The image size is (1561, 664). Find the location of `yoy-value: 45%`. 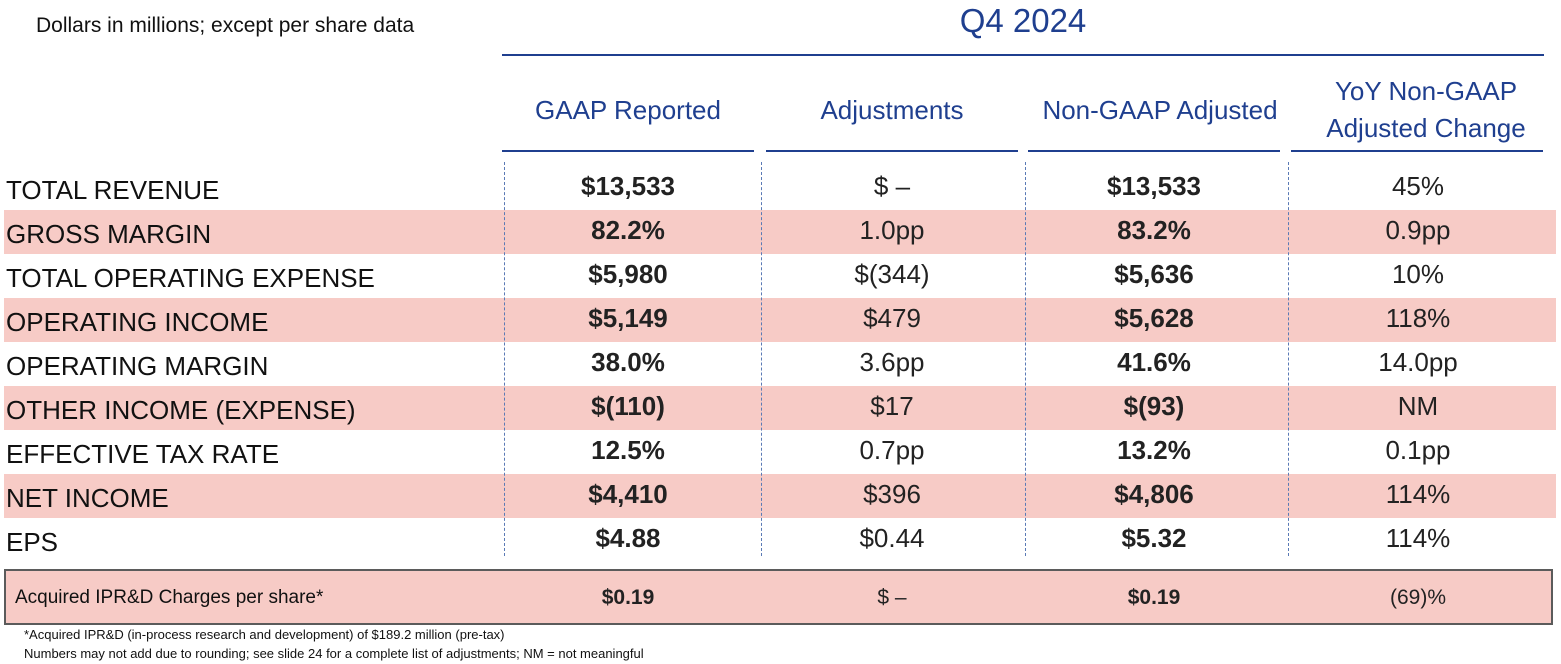

yoy-value: 45% is located at coordinates (1418, 186).